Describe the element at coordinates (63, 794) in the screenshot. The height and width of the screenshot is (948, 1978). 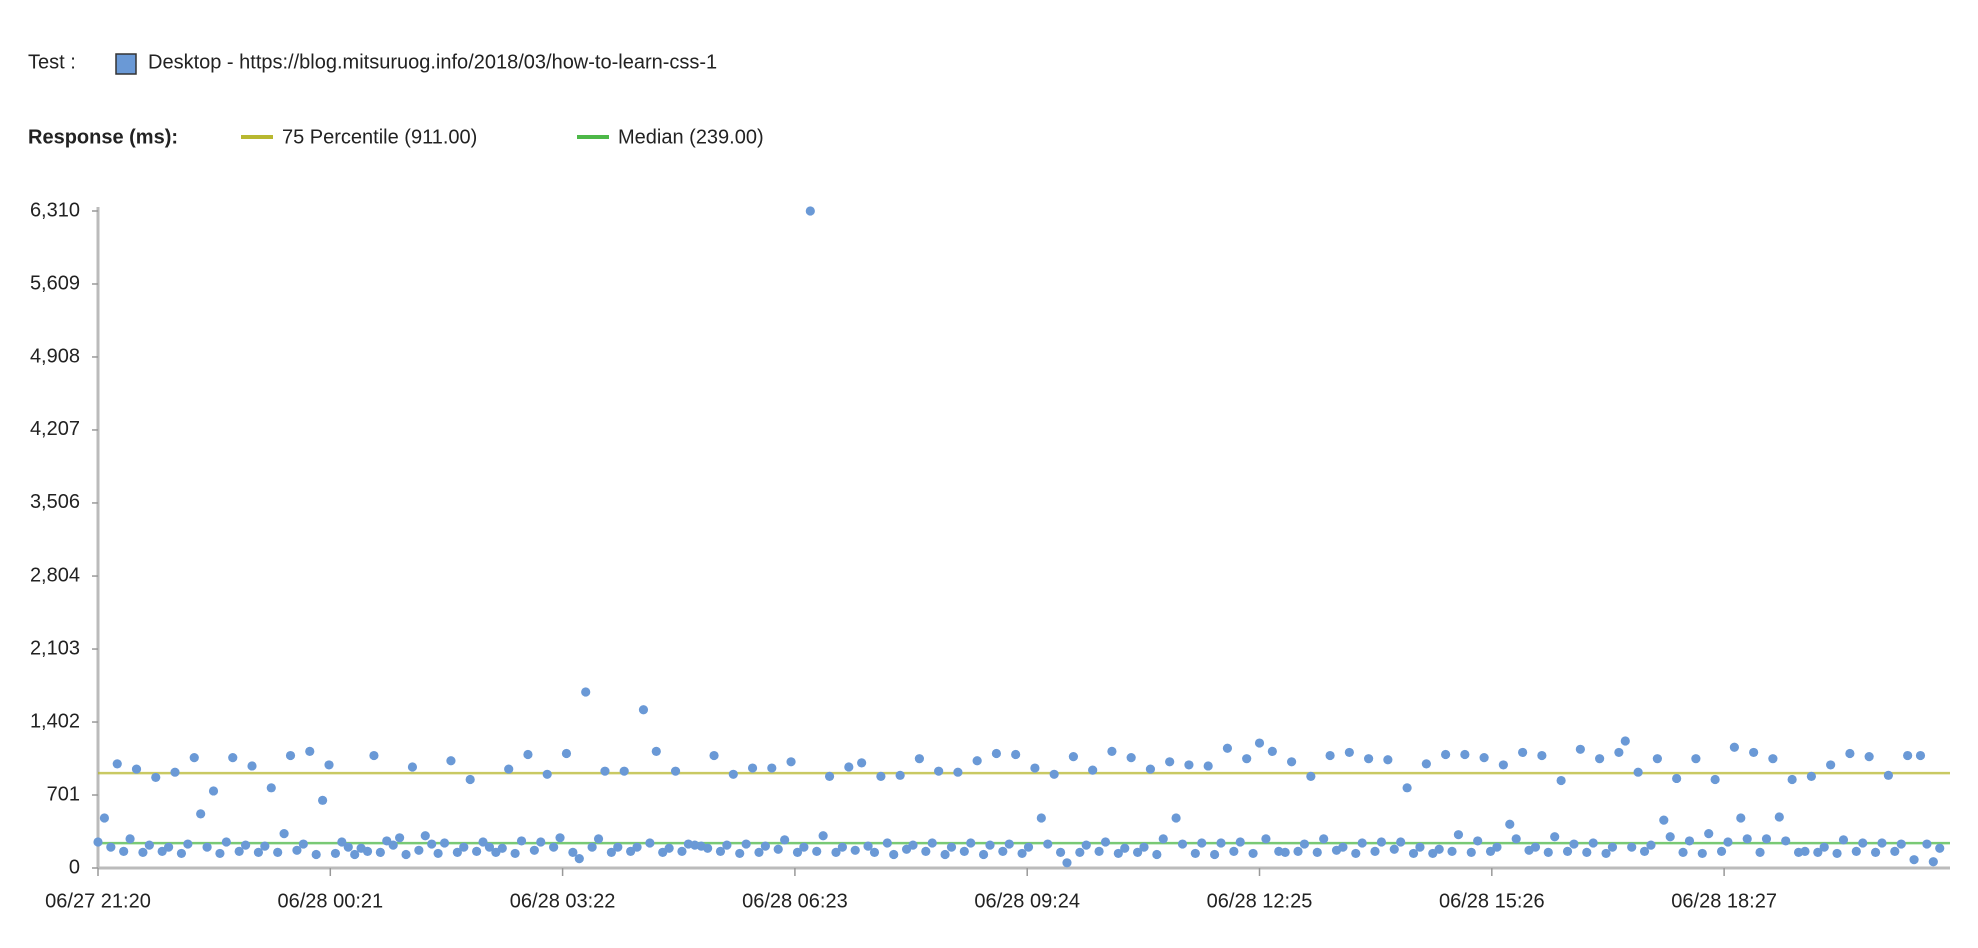
I see `y-tick-label: 701` at that location.